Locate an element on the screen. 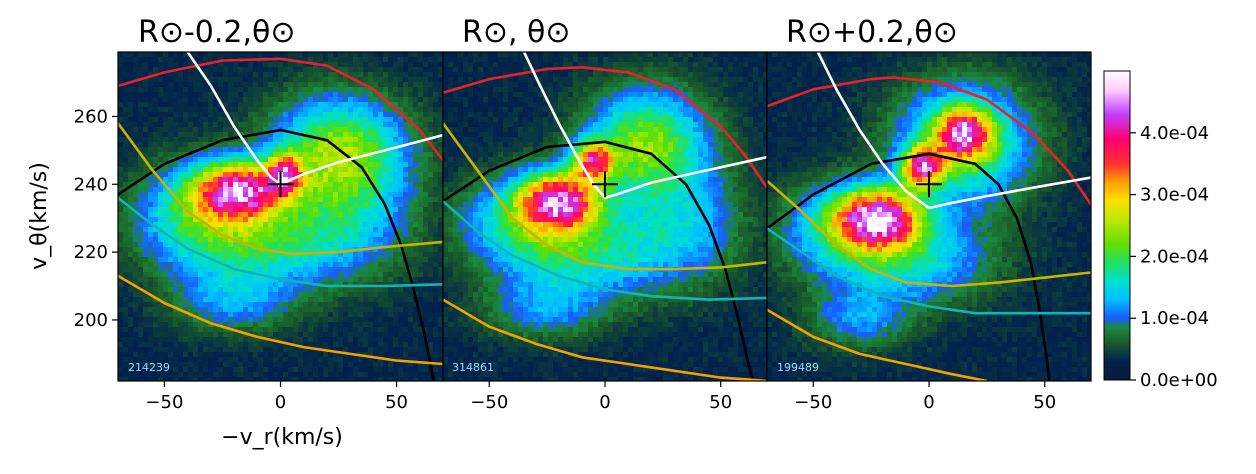 This screenshot has height=474, width=1256. y-tick-label: 200 is located at coordinates (91, 320).